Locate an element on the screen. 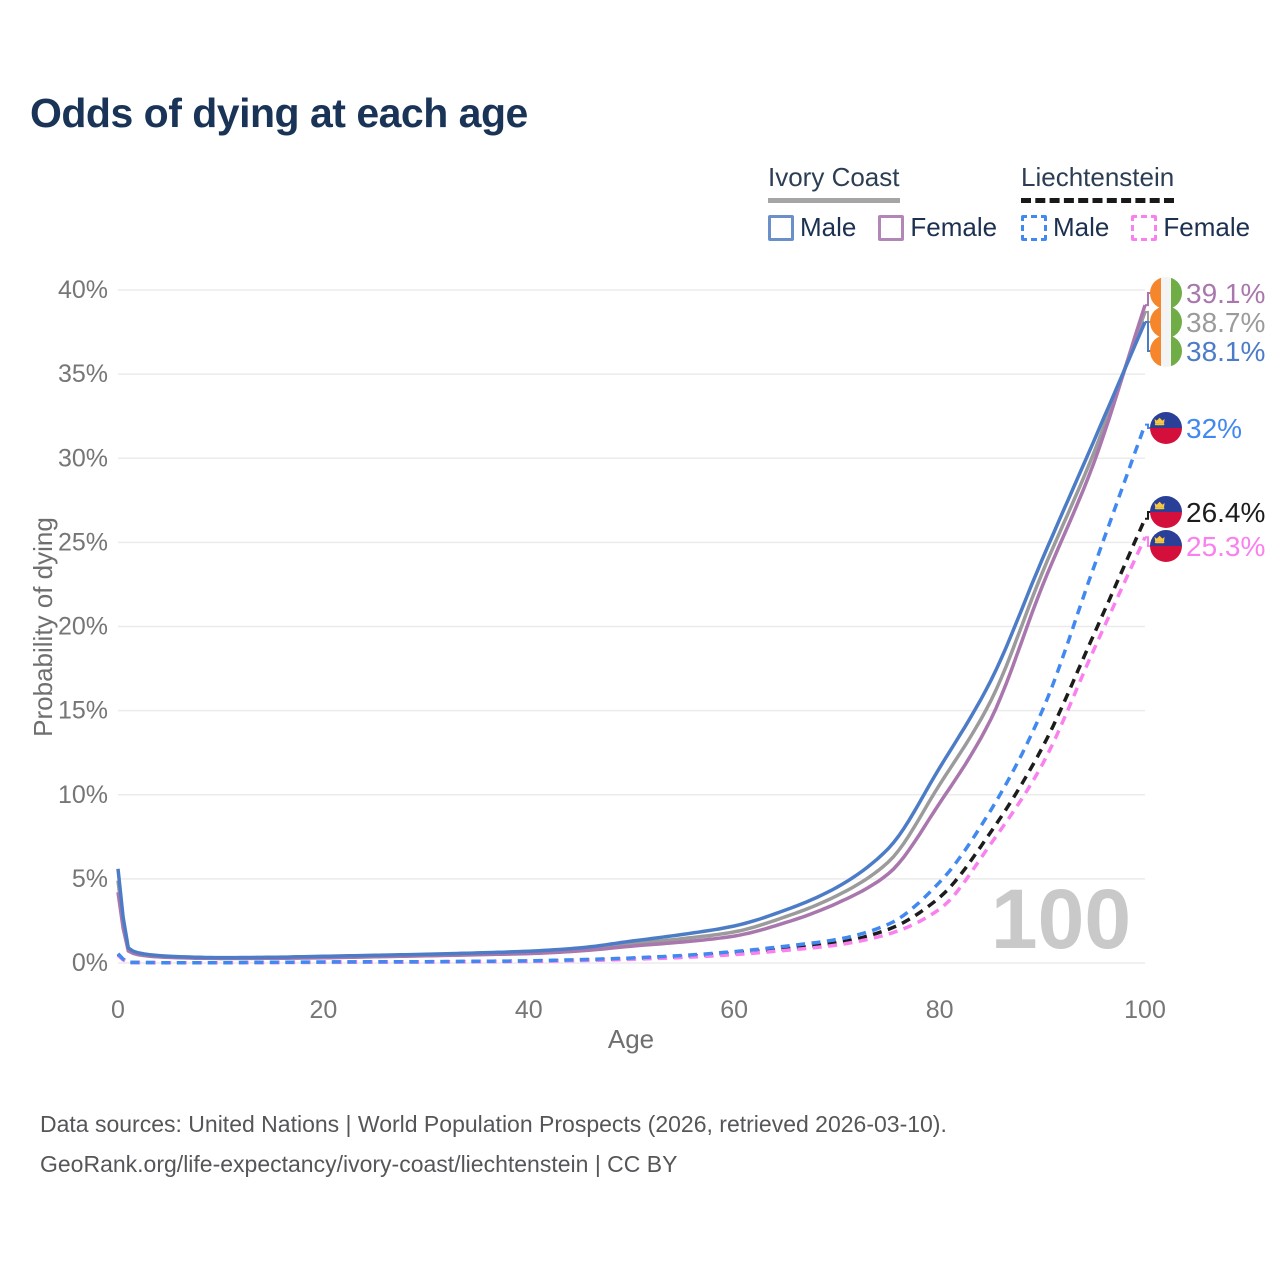 This screenshot has width=1280, height=1280. y-tick-label: 25% is located at coordinates (83, 542).